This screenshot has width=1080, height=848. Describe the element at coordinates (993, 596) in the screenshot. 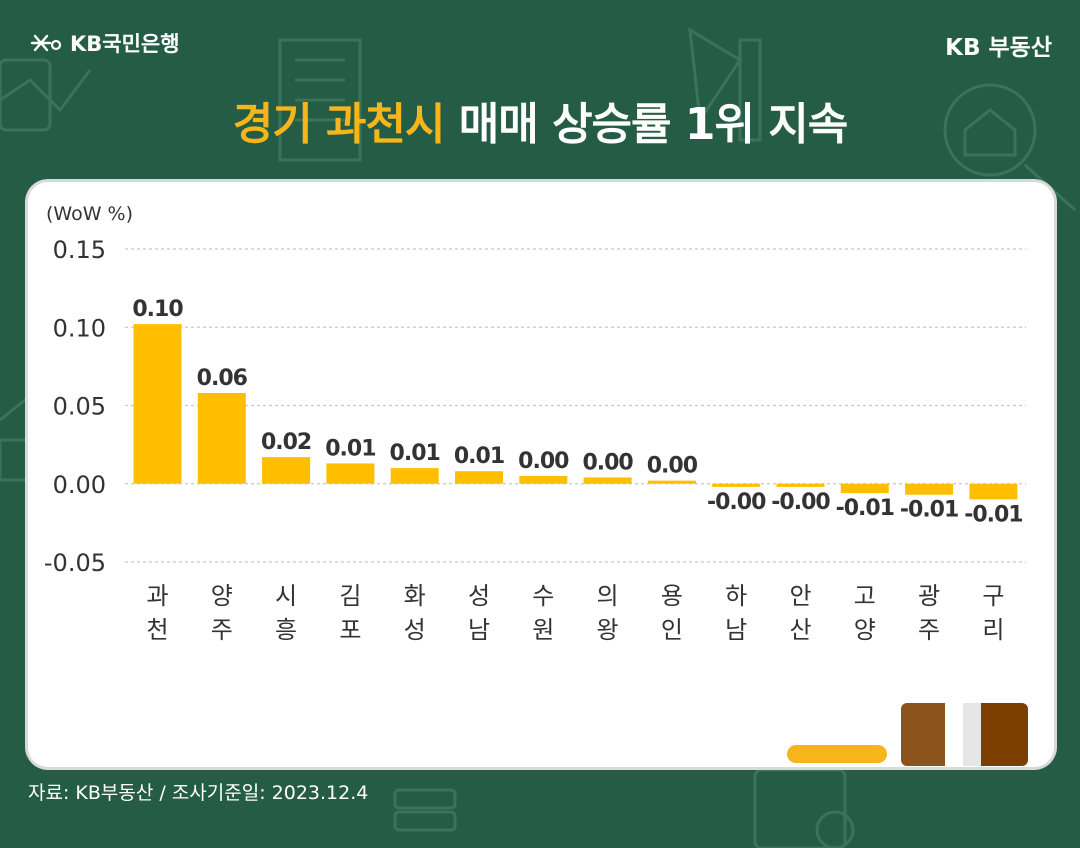

I see `category-label: 구` at that location.